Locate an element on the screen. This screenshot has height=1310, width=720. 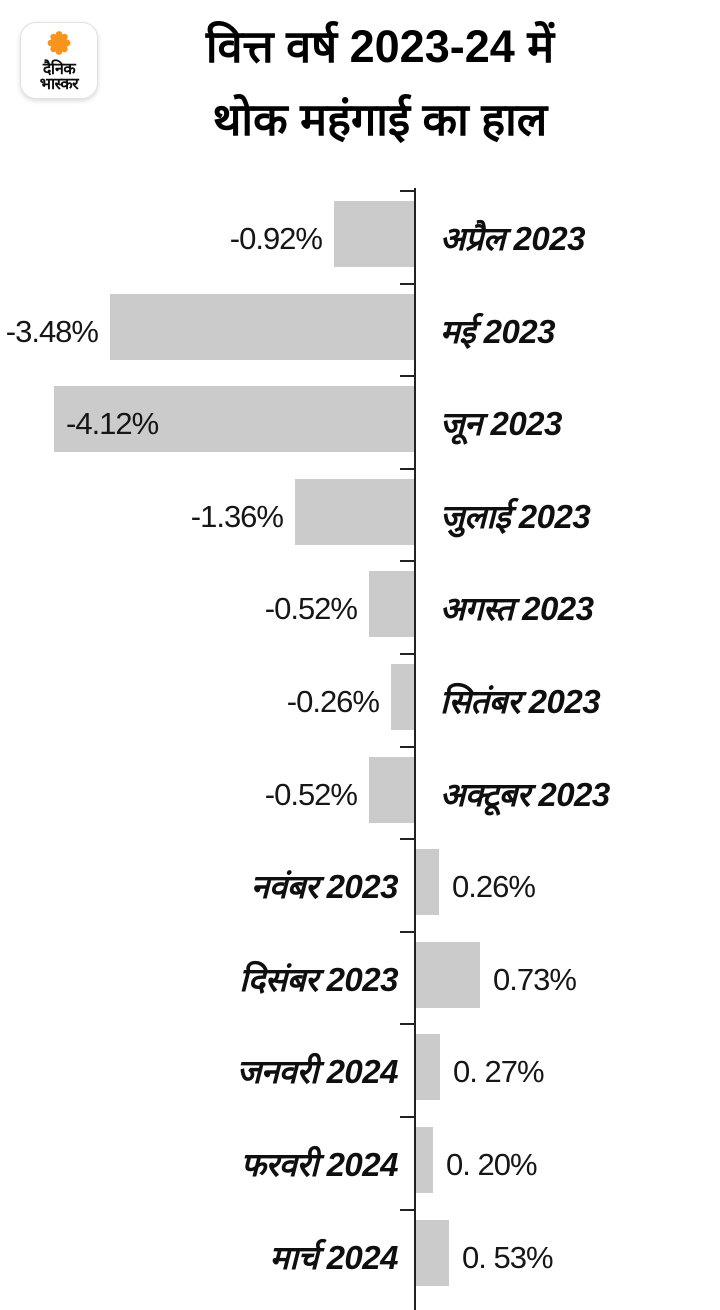
chart-title-line1: वित्त वर्ष 2023-24 में is located at coordinates (380, 46).